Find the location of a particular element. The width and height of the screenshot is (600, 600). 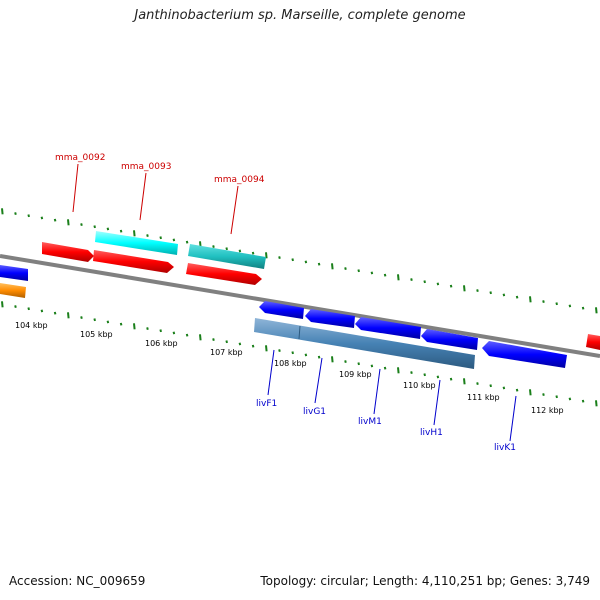

gene-arrow-livG1 is located at coordinates (330, 318).